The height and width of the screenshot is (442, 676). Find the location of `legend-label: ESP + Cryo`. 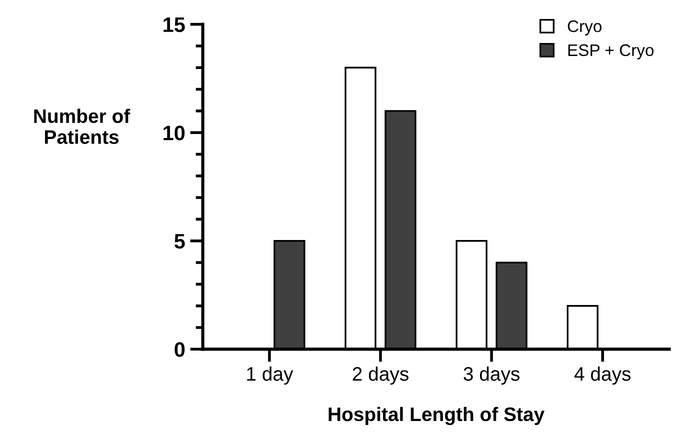

legend-label: ESP + Cryo is located at coordinates (611, 52).